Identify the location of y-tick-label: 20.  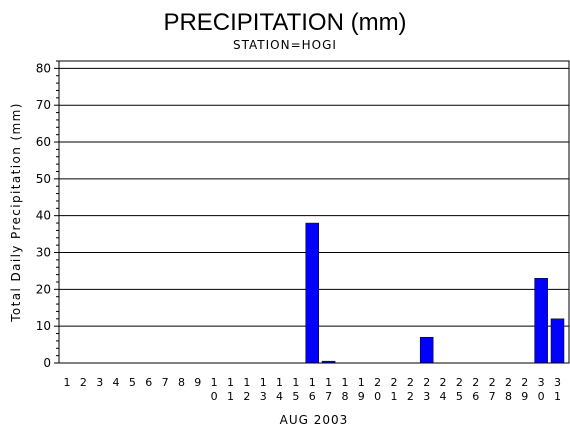
(43, 289).